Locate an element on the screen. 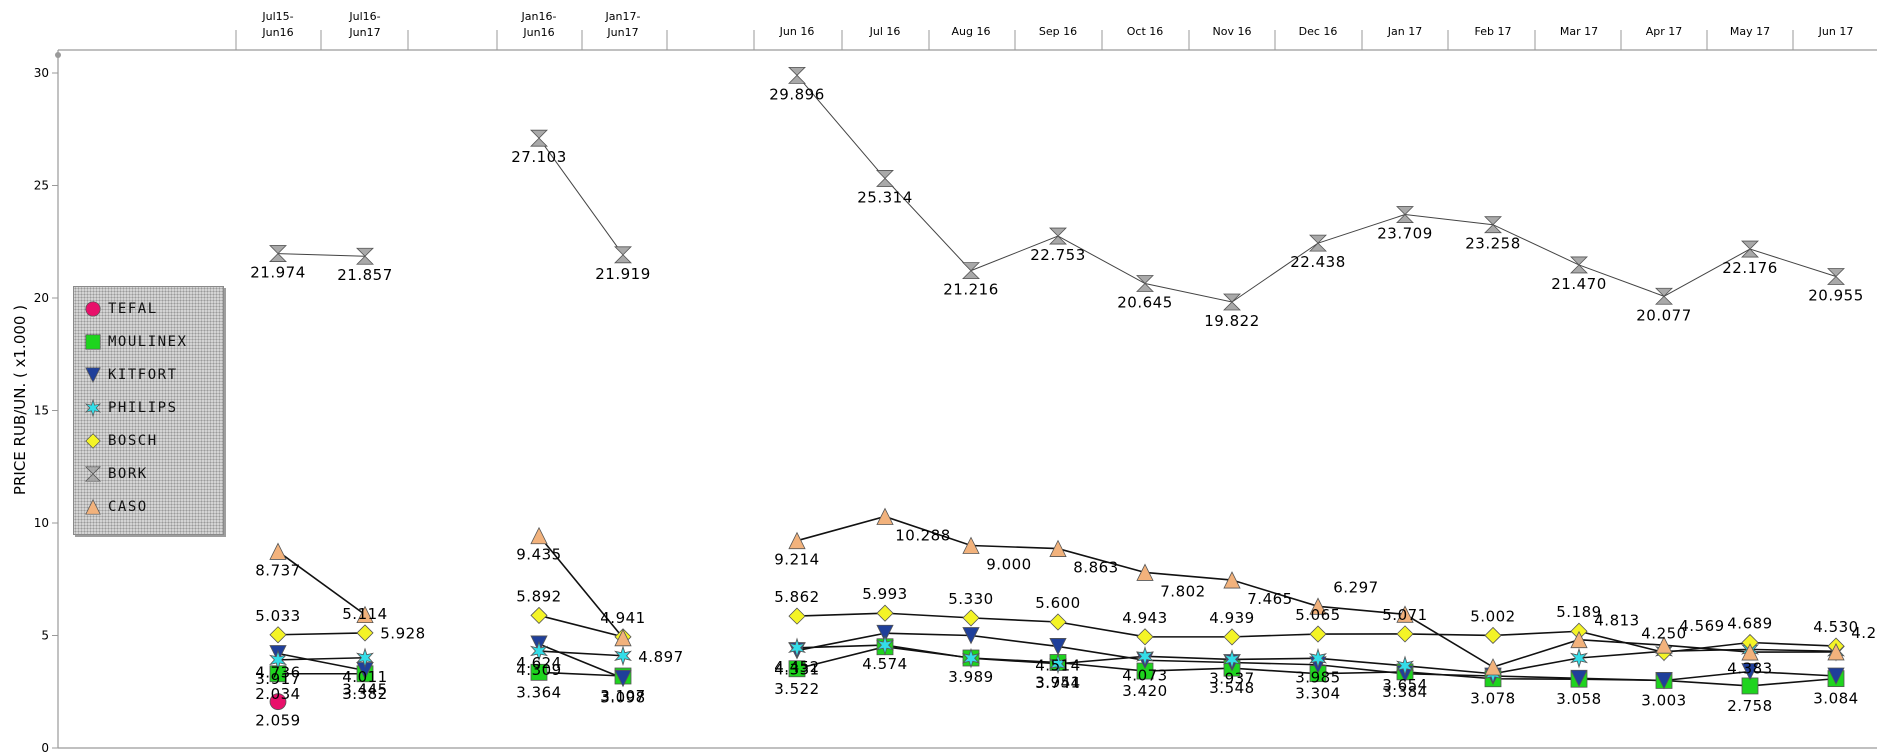 The height and width of the screenshot is (756, 1877). data-label: 21.974 is located at coordinates (278, 273).